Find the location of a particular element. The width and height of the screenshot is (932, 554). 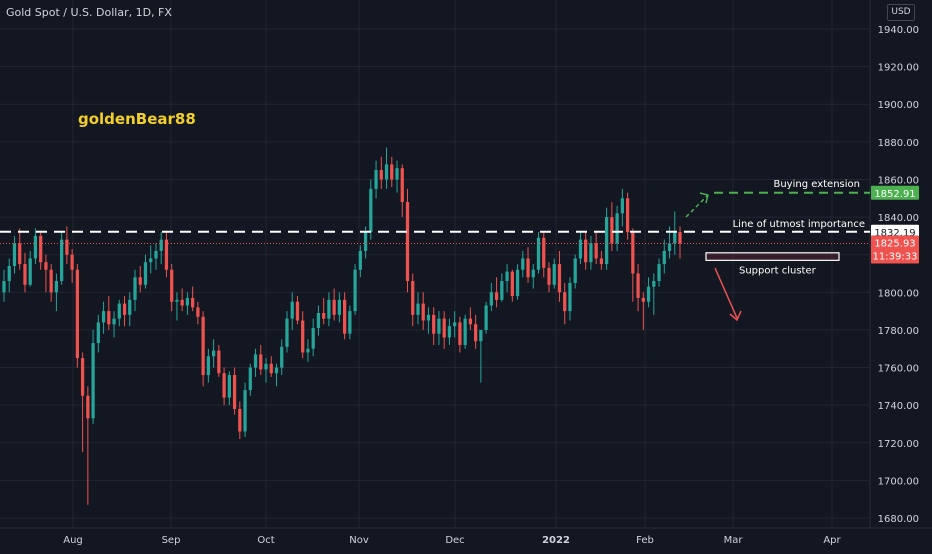

y-tick-label: 1760.00 is located at coordinates (898, 369).